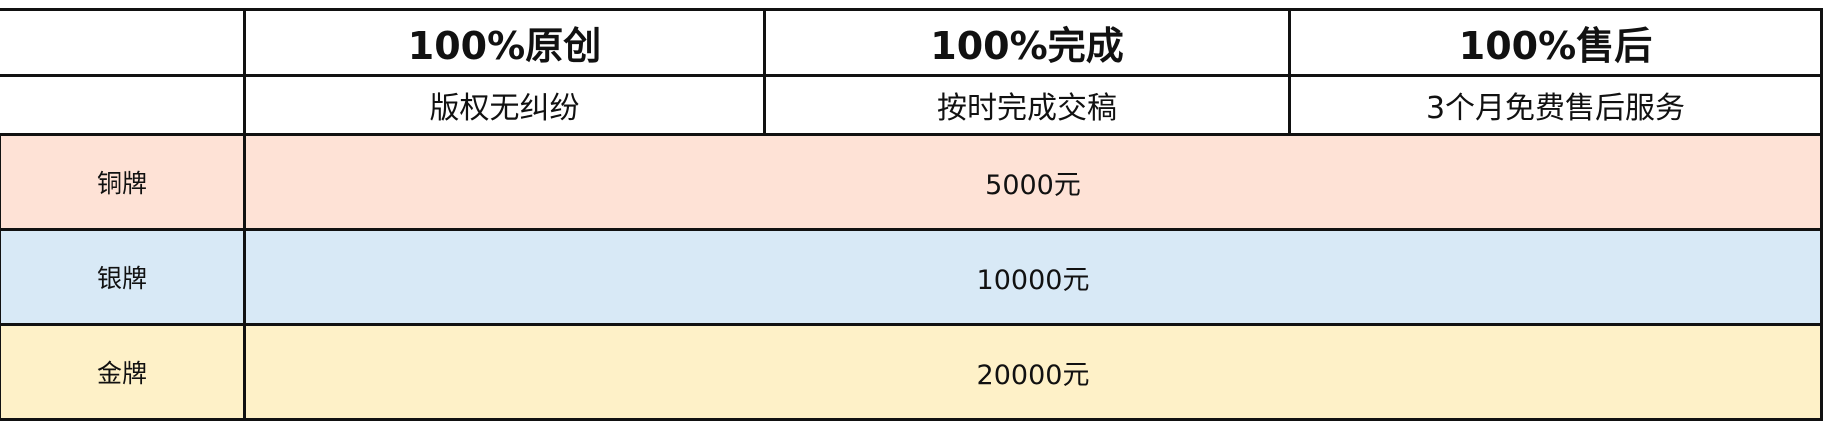 This screenshot has width=1824, height=430. Describe the element at coordinates (123, 277) in the screenshot. I see `tier-name: 银牌` at that location.